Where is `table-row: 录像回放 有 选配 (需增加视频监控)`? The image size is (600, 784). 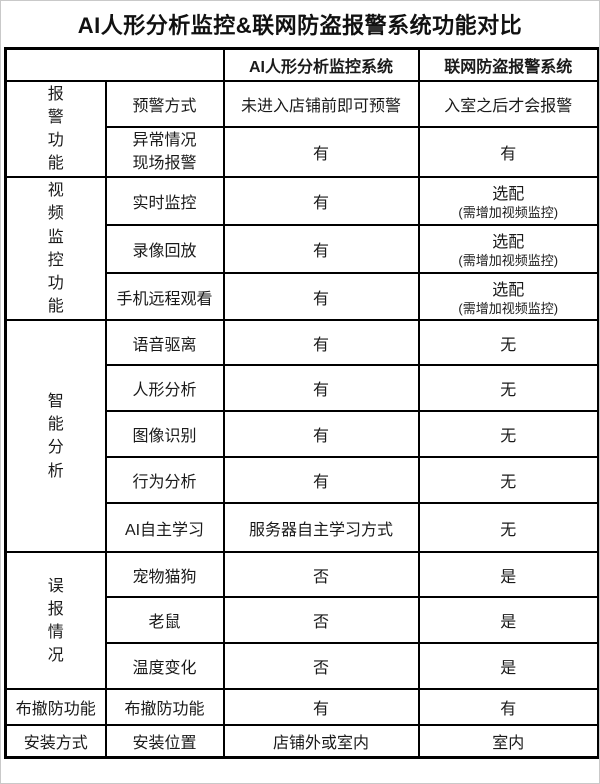 table-row: 录像回放 有 选配 (需增加视频监控) is located at coordinates (302, 248).